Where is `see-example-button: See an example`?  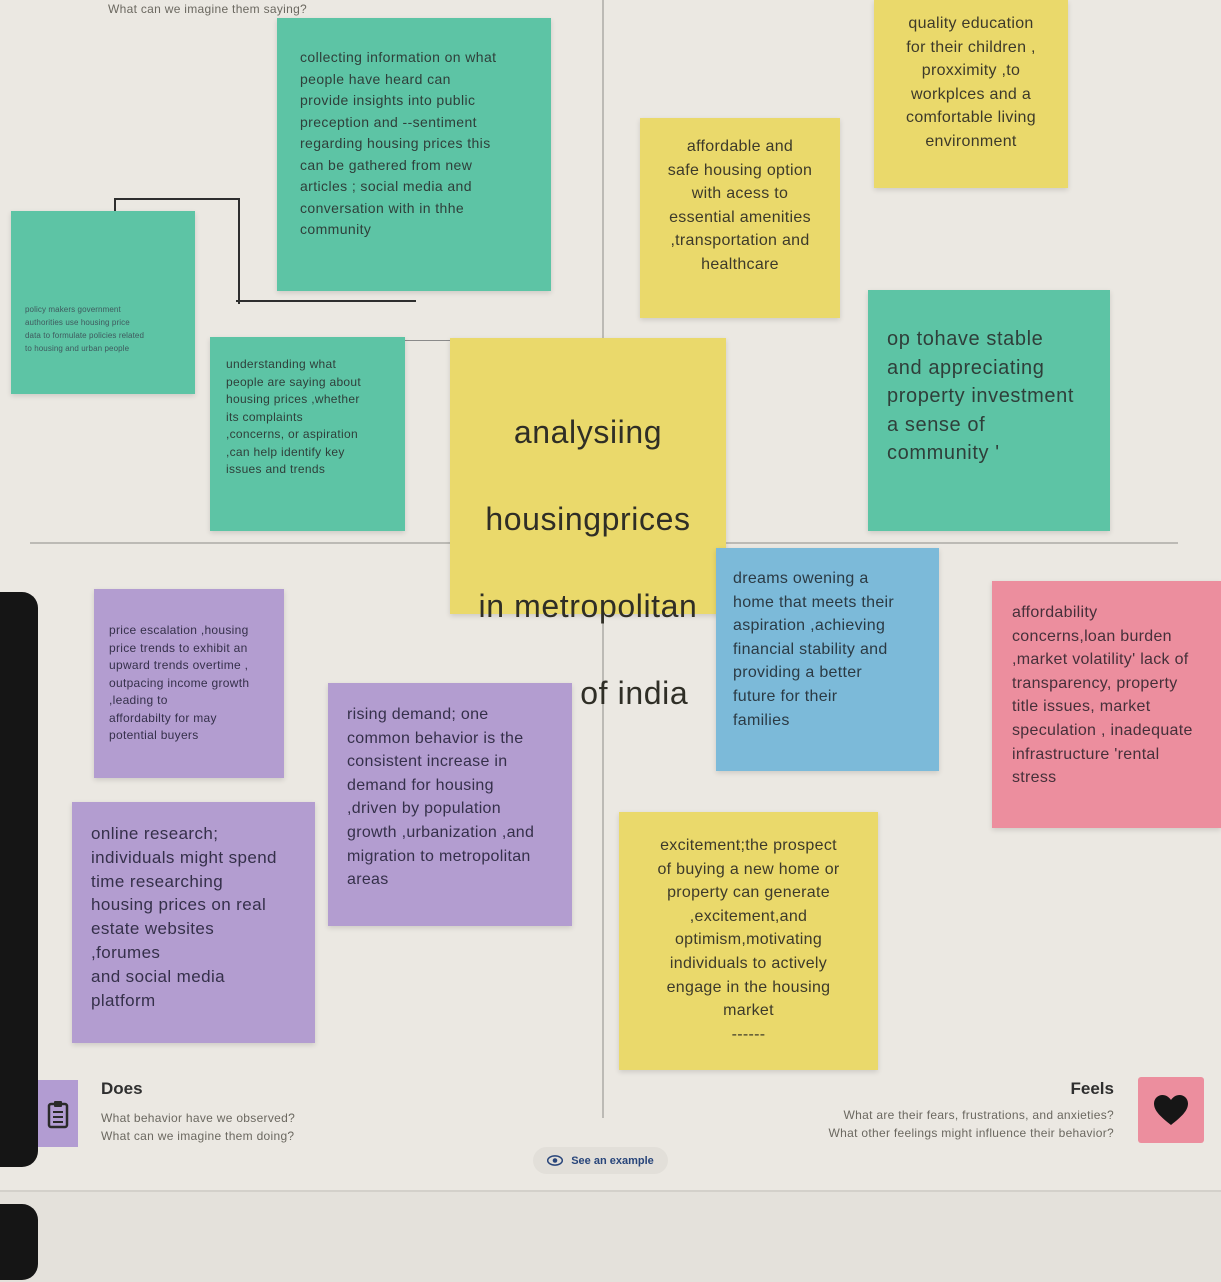
see-example-button: See an example is located at coordinates (600, 1160).